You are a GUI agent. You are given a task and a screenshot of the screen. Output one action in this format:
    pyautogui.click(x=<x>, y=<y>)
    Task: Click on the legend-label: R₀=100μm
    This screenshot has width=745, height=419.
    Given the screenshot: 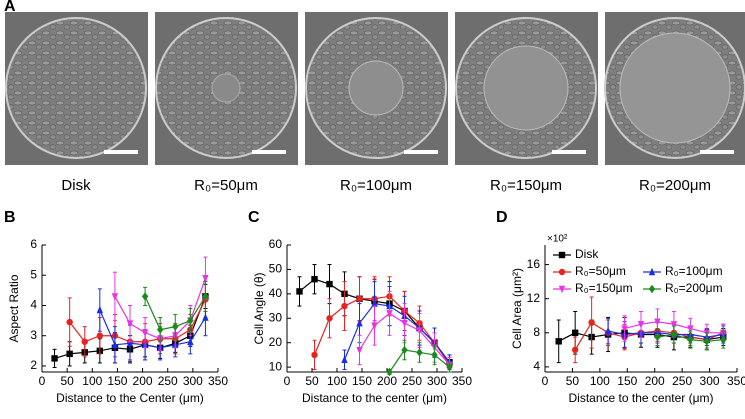 What is the action you would take?
    pyautogui.click(x=694, y=271)
    